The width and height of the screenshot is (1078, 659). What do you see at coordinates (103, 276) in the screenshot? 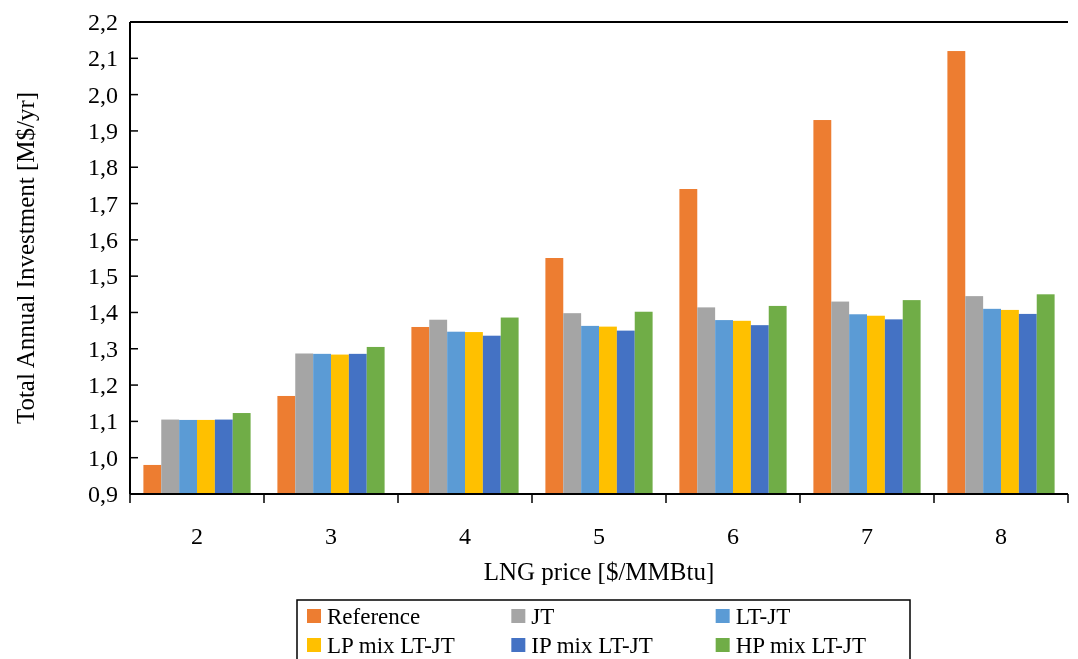
I see `y-tick-label: 1,5` at bounding box center [103, 276].